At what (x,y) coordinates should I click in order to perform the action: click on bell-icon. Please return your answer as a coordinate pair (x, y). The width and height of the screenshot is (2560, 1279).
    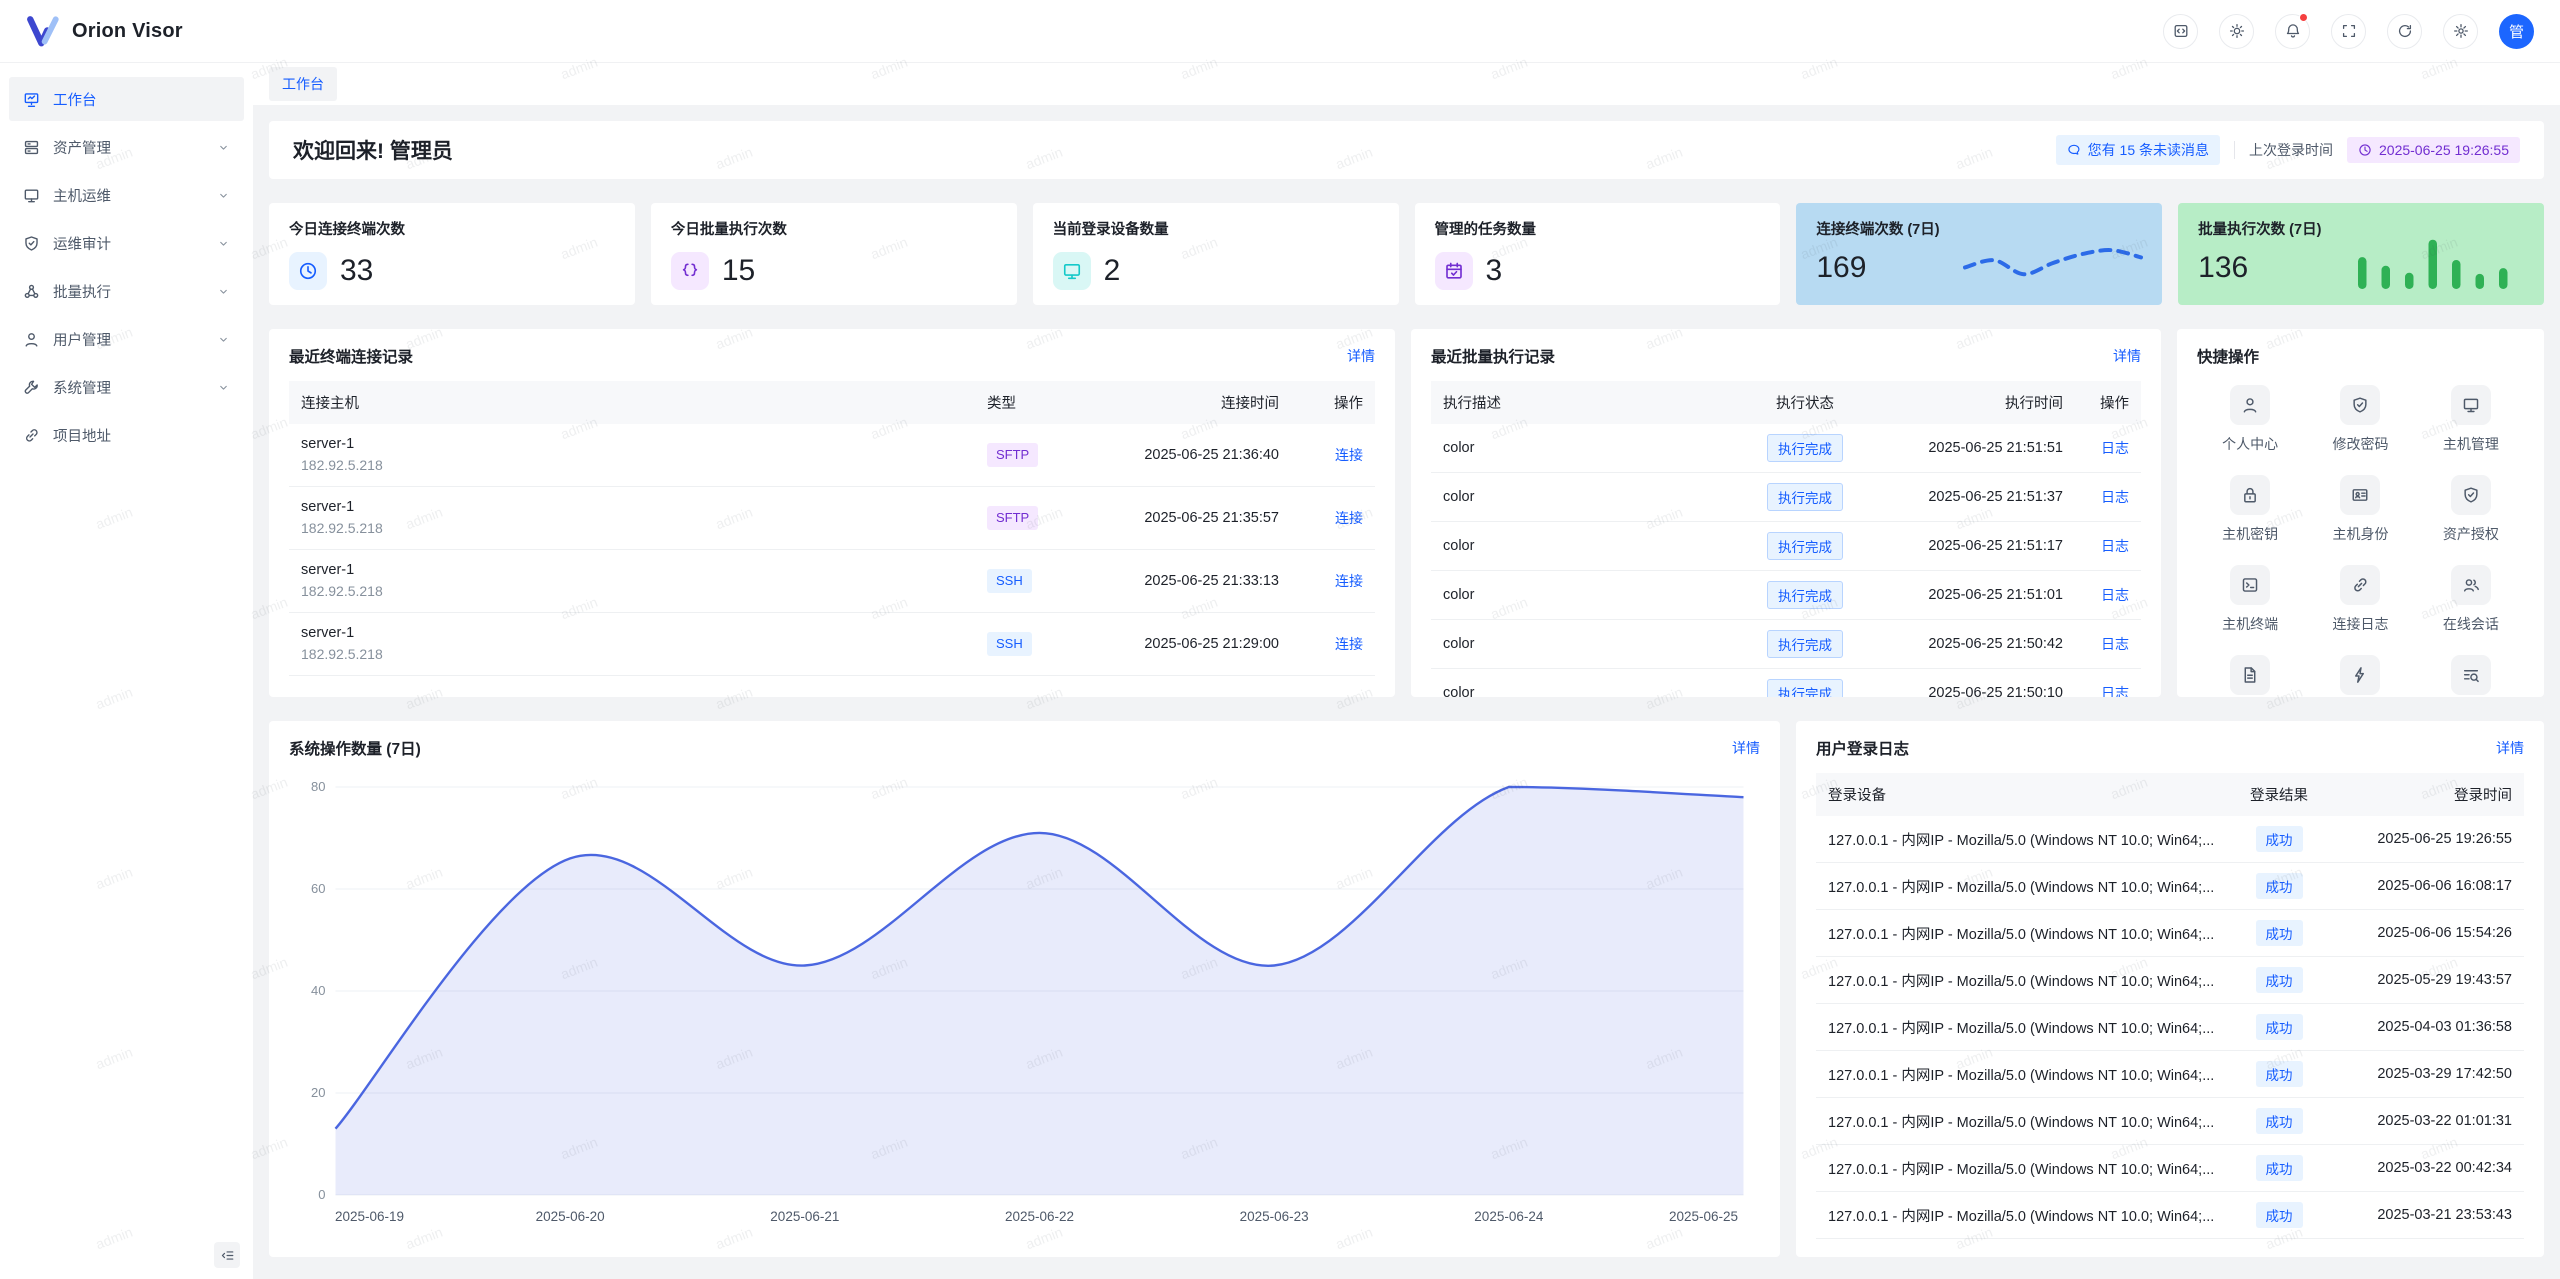
    Looking at the image, I should click on (2293, 31).